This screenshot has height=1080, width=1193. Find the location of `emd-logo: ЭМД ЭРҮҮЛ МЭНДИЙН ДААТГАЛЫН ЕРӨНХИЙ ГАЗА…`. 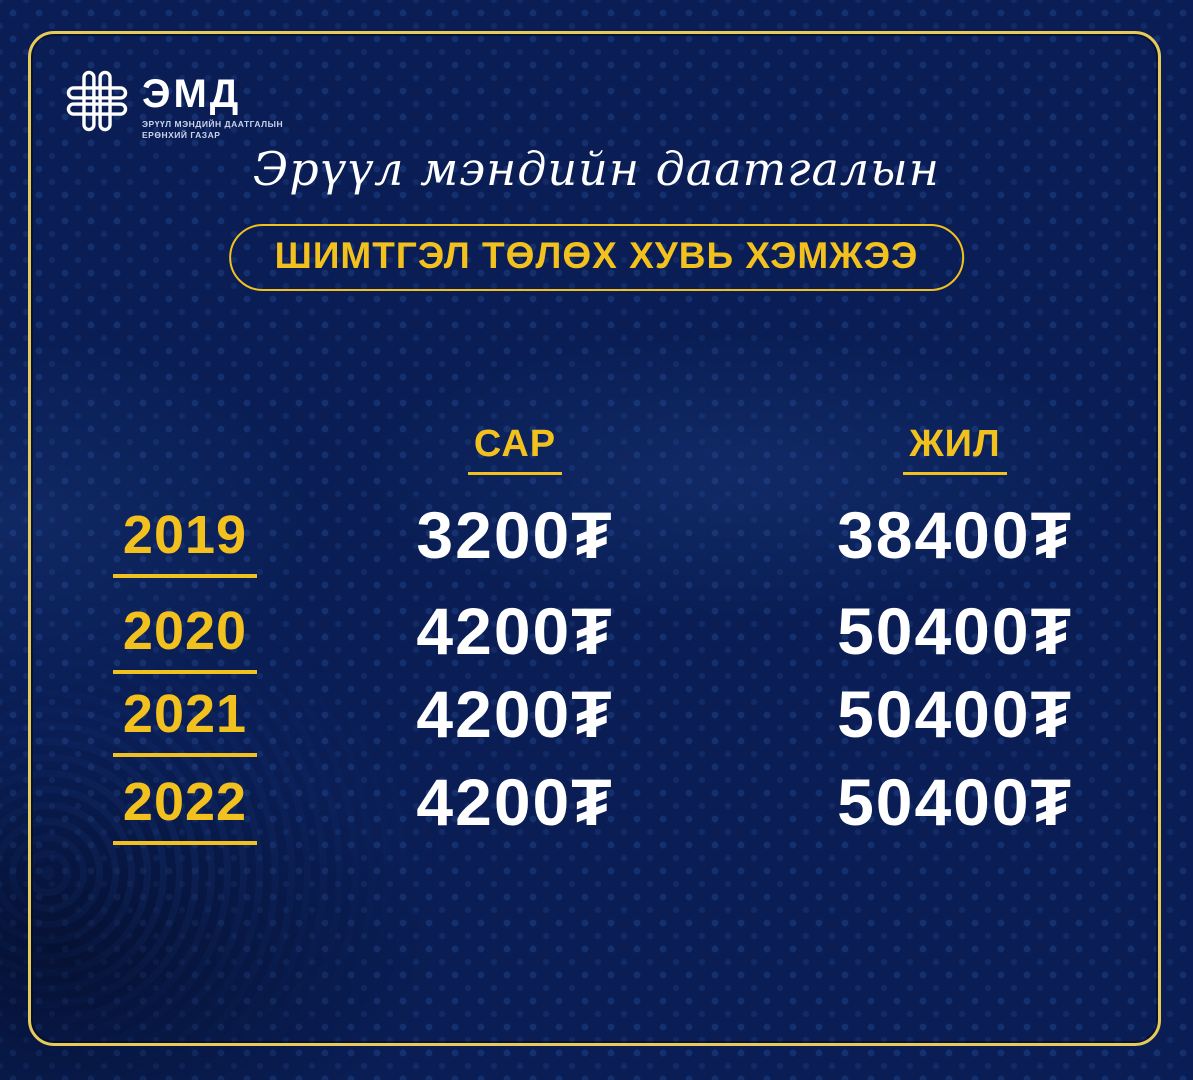

emd-logo: ЭМД ЭРҮҮЛ МЭНДИЙН ДААТГАЛЫН ЕРӨНХИЙ ГАЗА… is located at coordinates (174, 105).